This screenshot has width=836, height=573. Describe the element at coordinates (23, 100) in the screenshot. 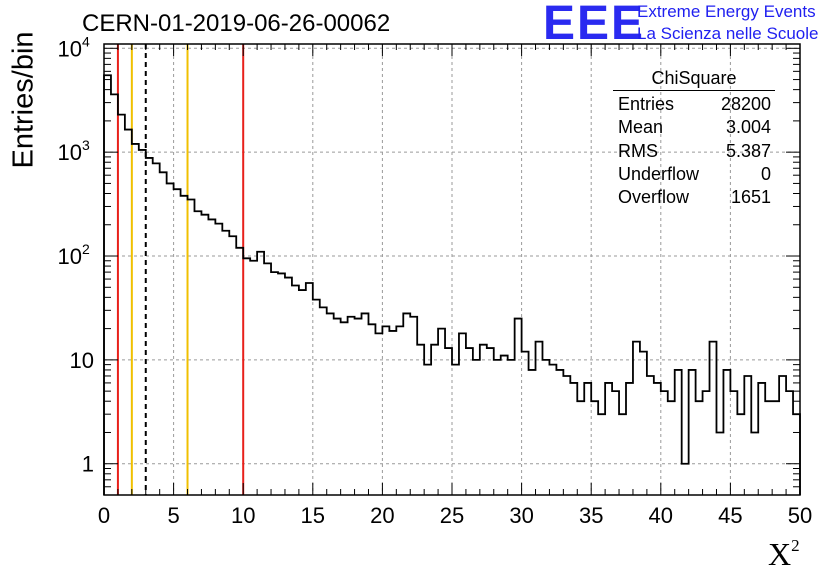

I see `y-axis-label: Entries/bin` at that location.